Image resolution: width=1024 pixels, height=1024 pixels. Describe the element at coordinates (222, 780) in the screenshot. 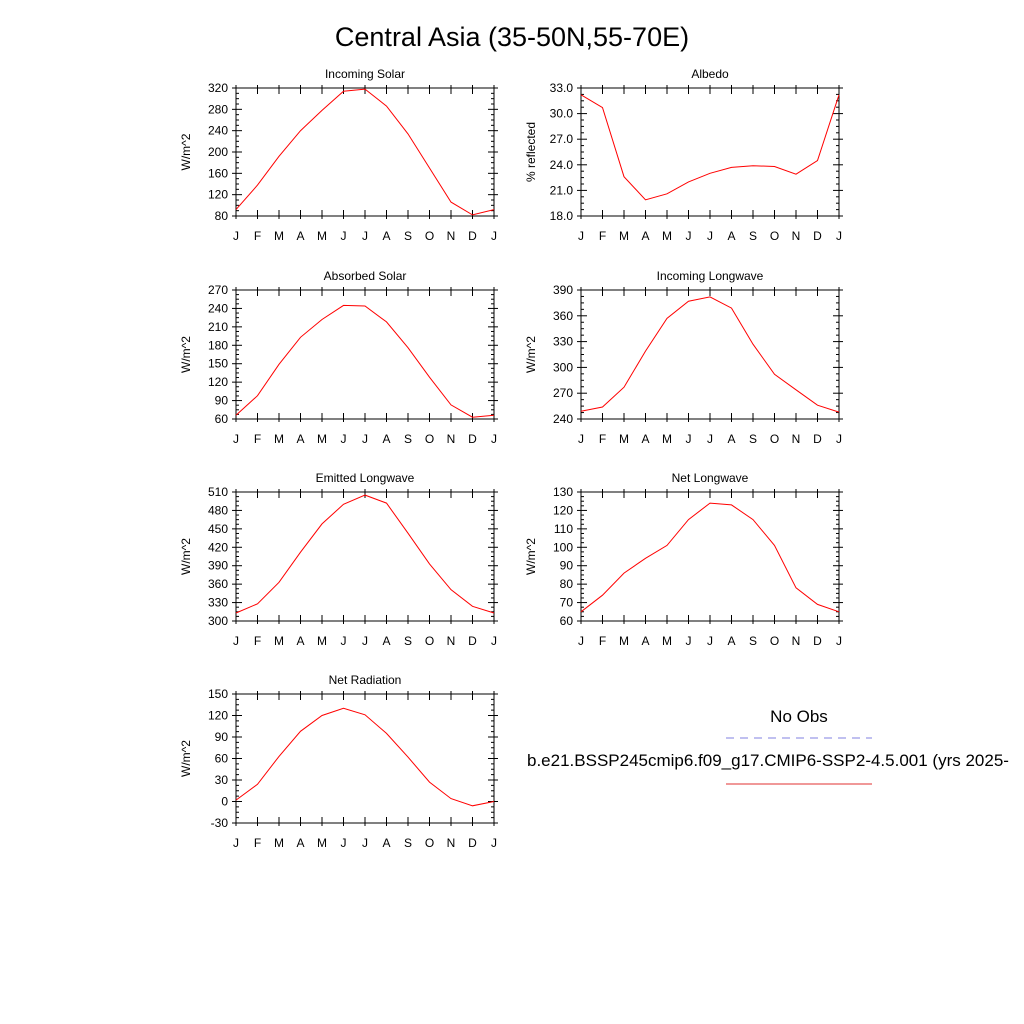

I see `chart-6-ytick-label: 30` at that location.